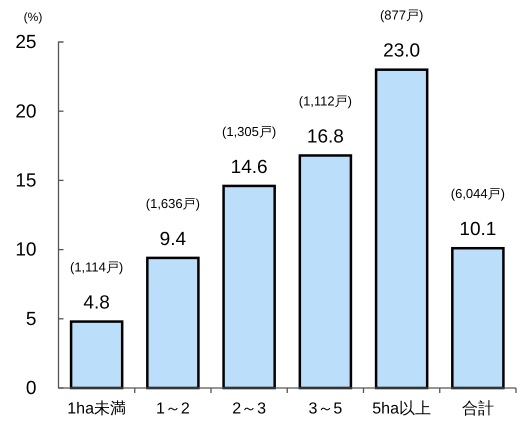 The width and height of the screenshot is (520, 425). I want to click on data-label: 14.6, so click(249, 167).